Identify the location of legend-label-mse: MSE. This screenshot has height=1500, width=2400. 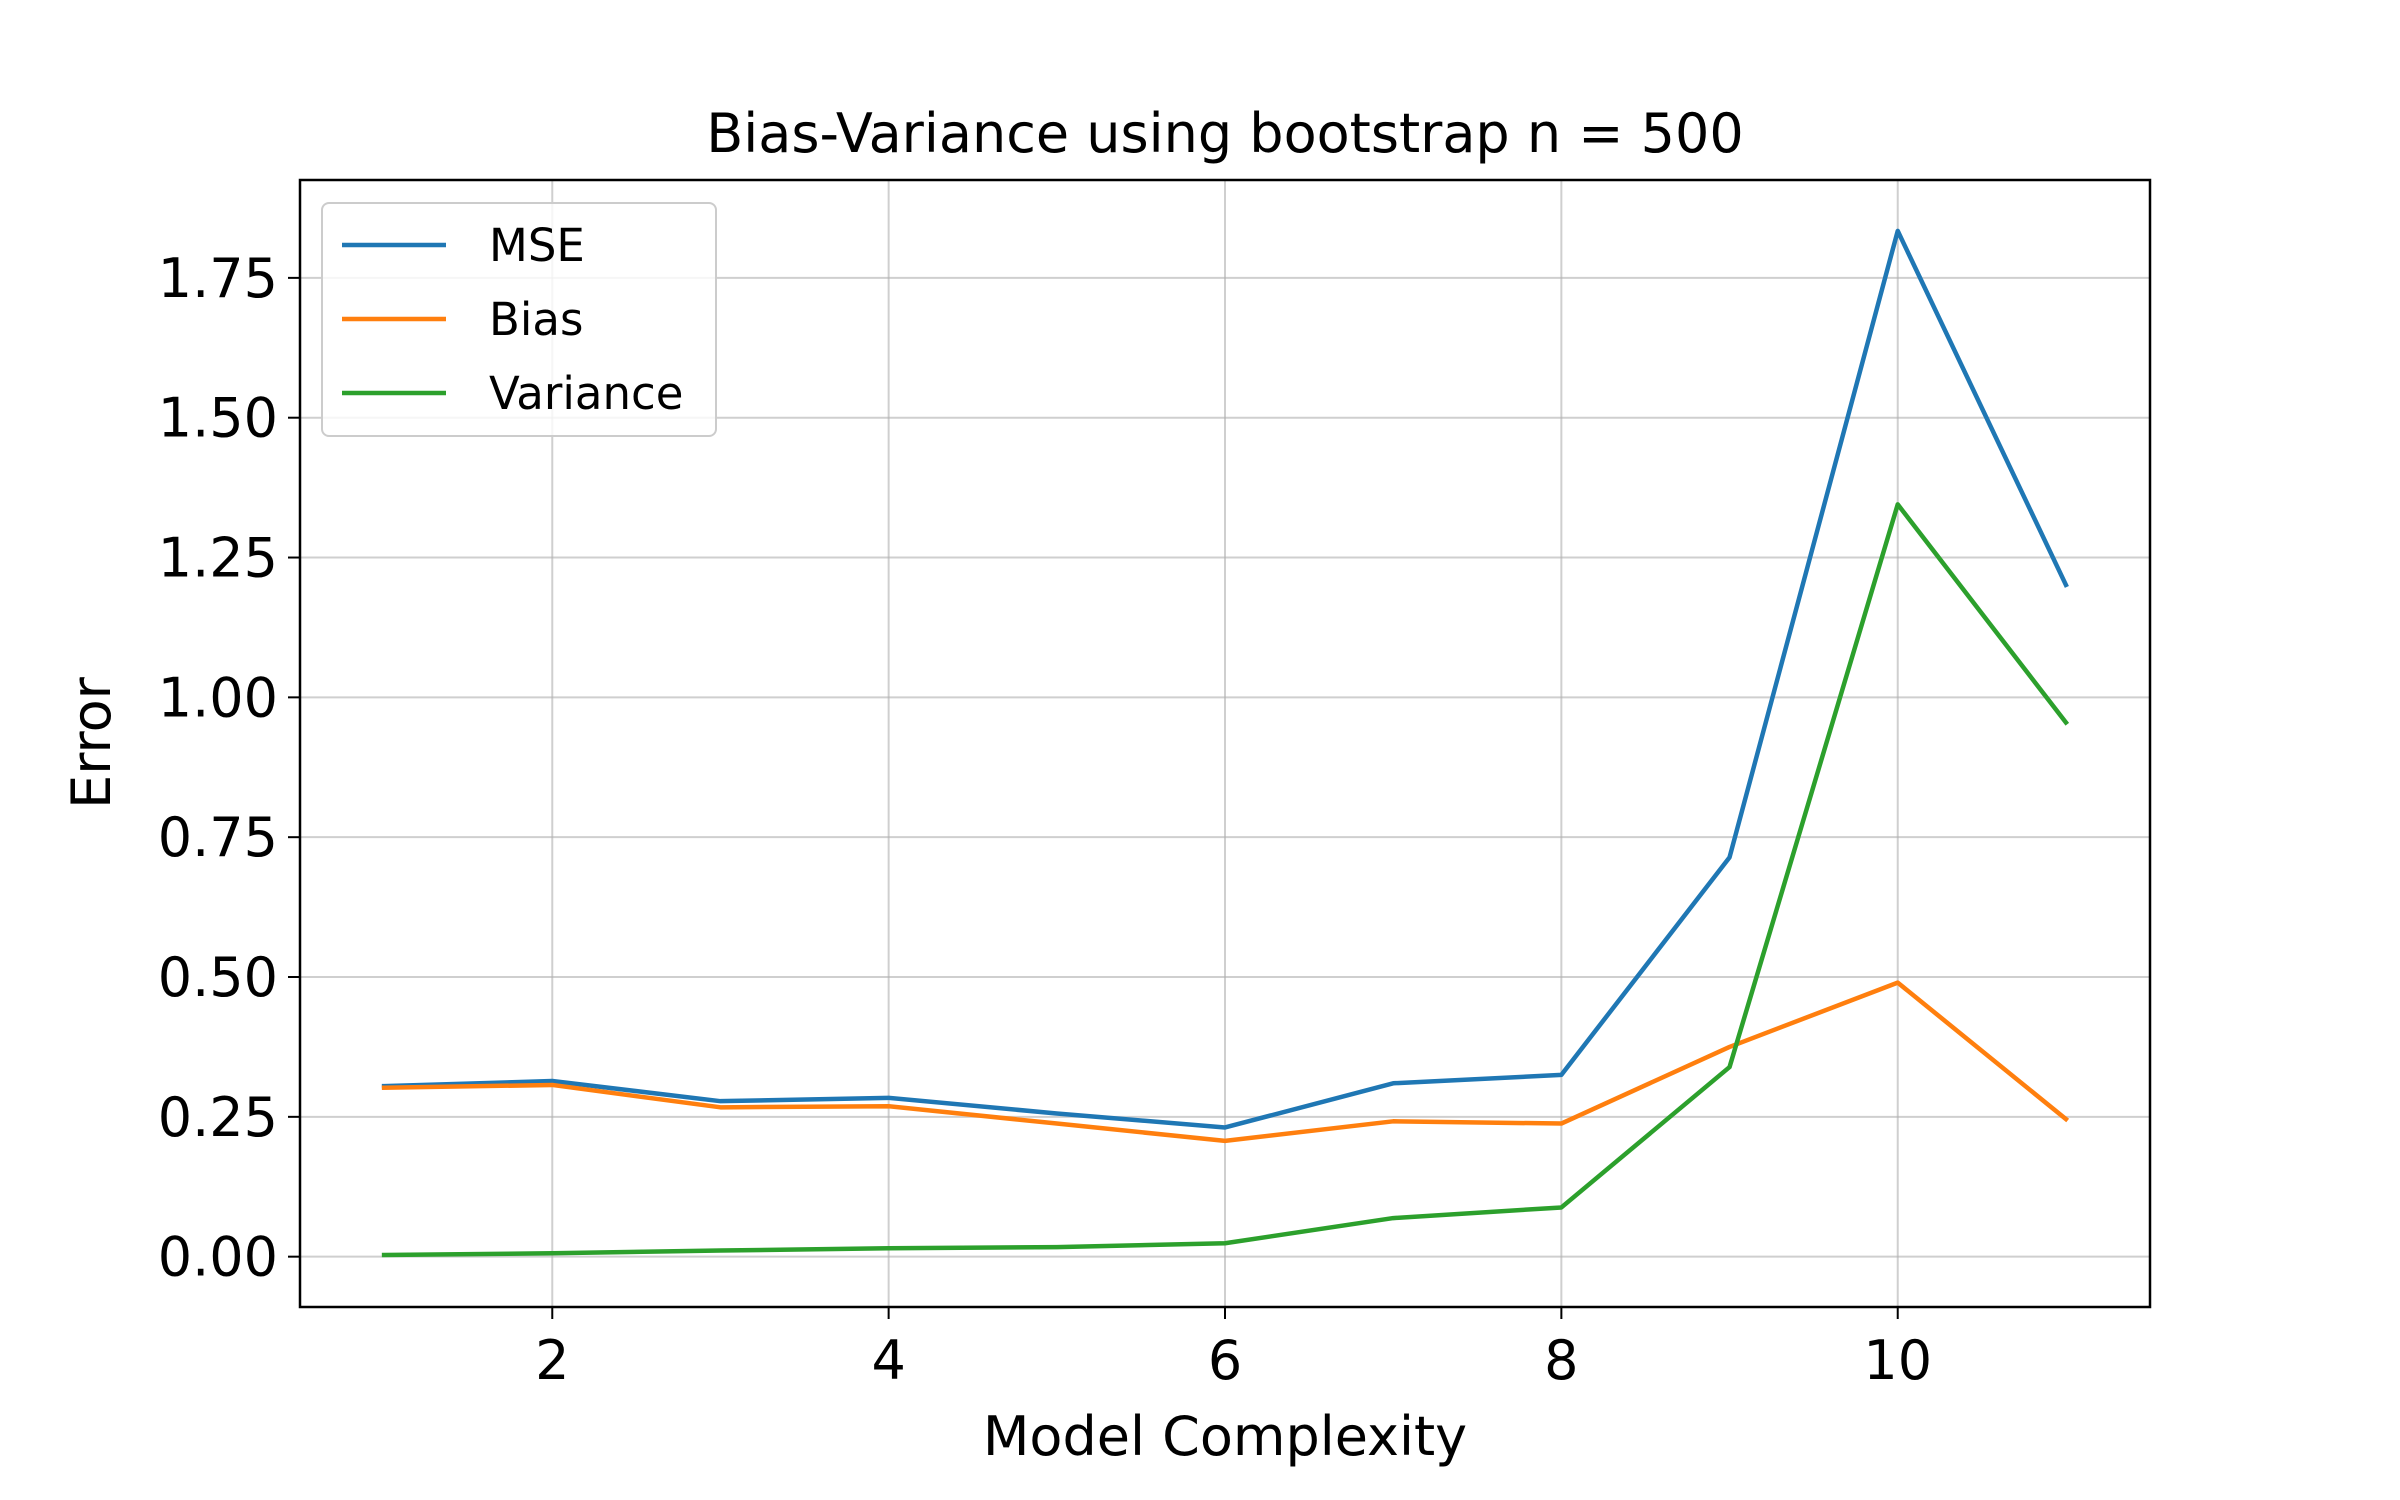
(537, 245).